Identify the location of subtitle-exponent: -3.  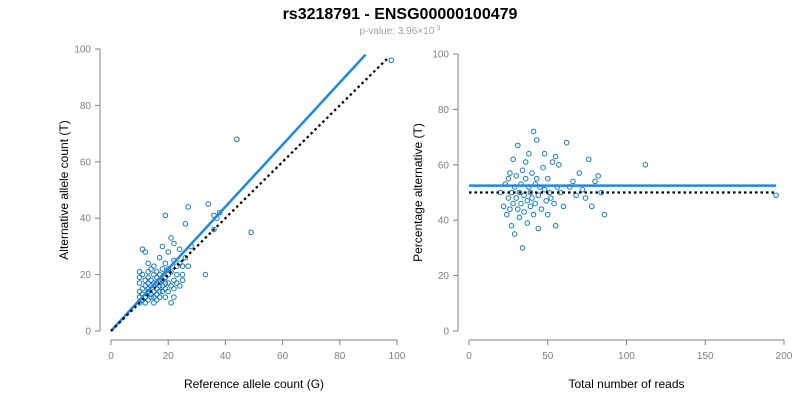
(437, 28).